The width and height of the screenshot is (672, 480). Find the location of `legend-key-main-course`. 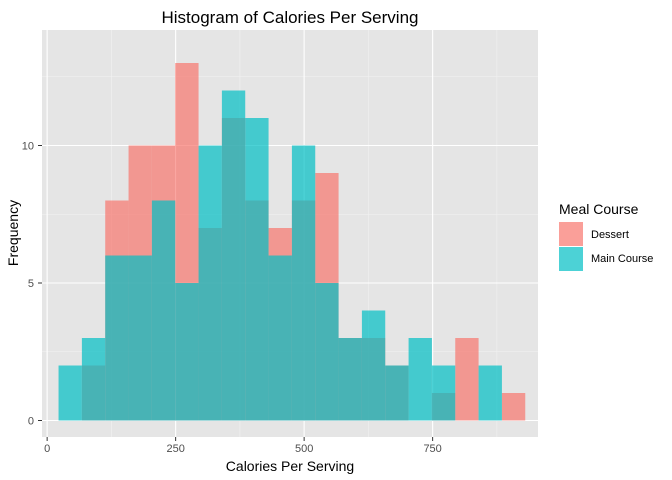

legend-key-main-course is located at coordinates (571, 259).